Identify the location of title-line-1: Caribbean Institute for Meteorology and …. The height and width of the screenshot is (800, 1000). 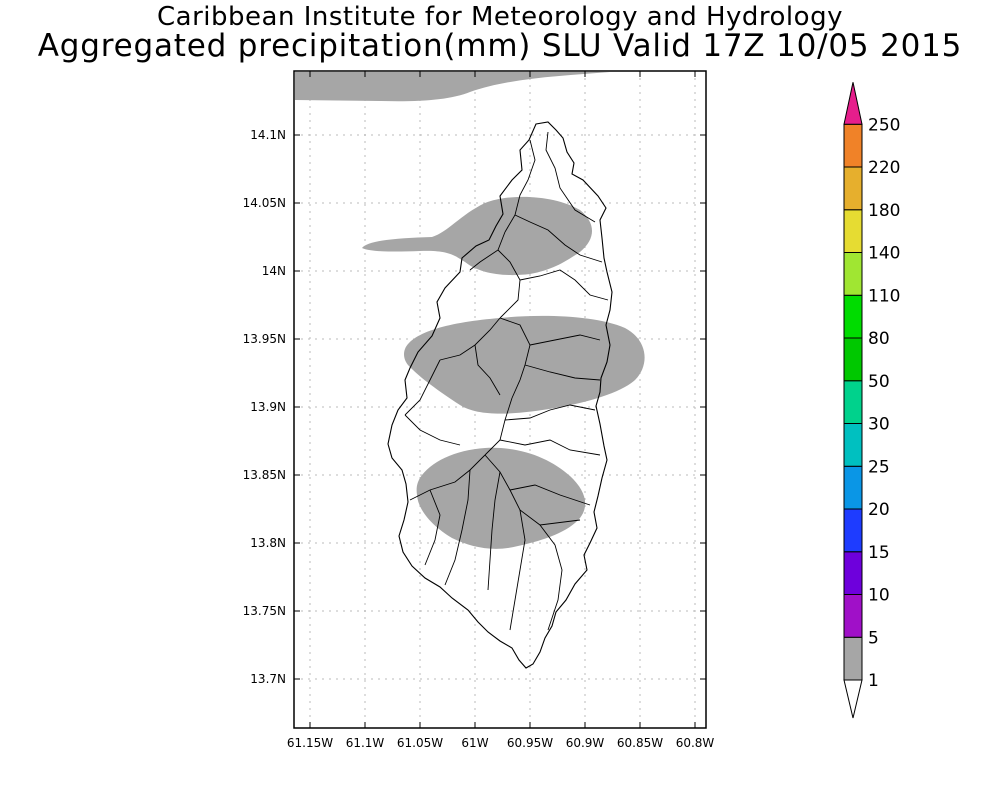
(500, 17).